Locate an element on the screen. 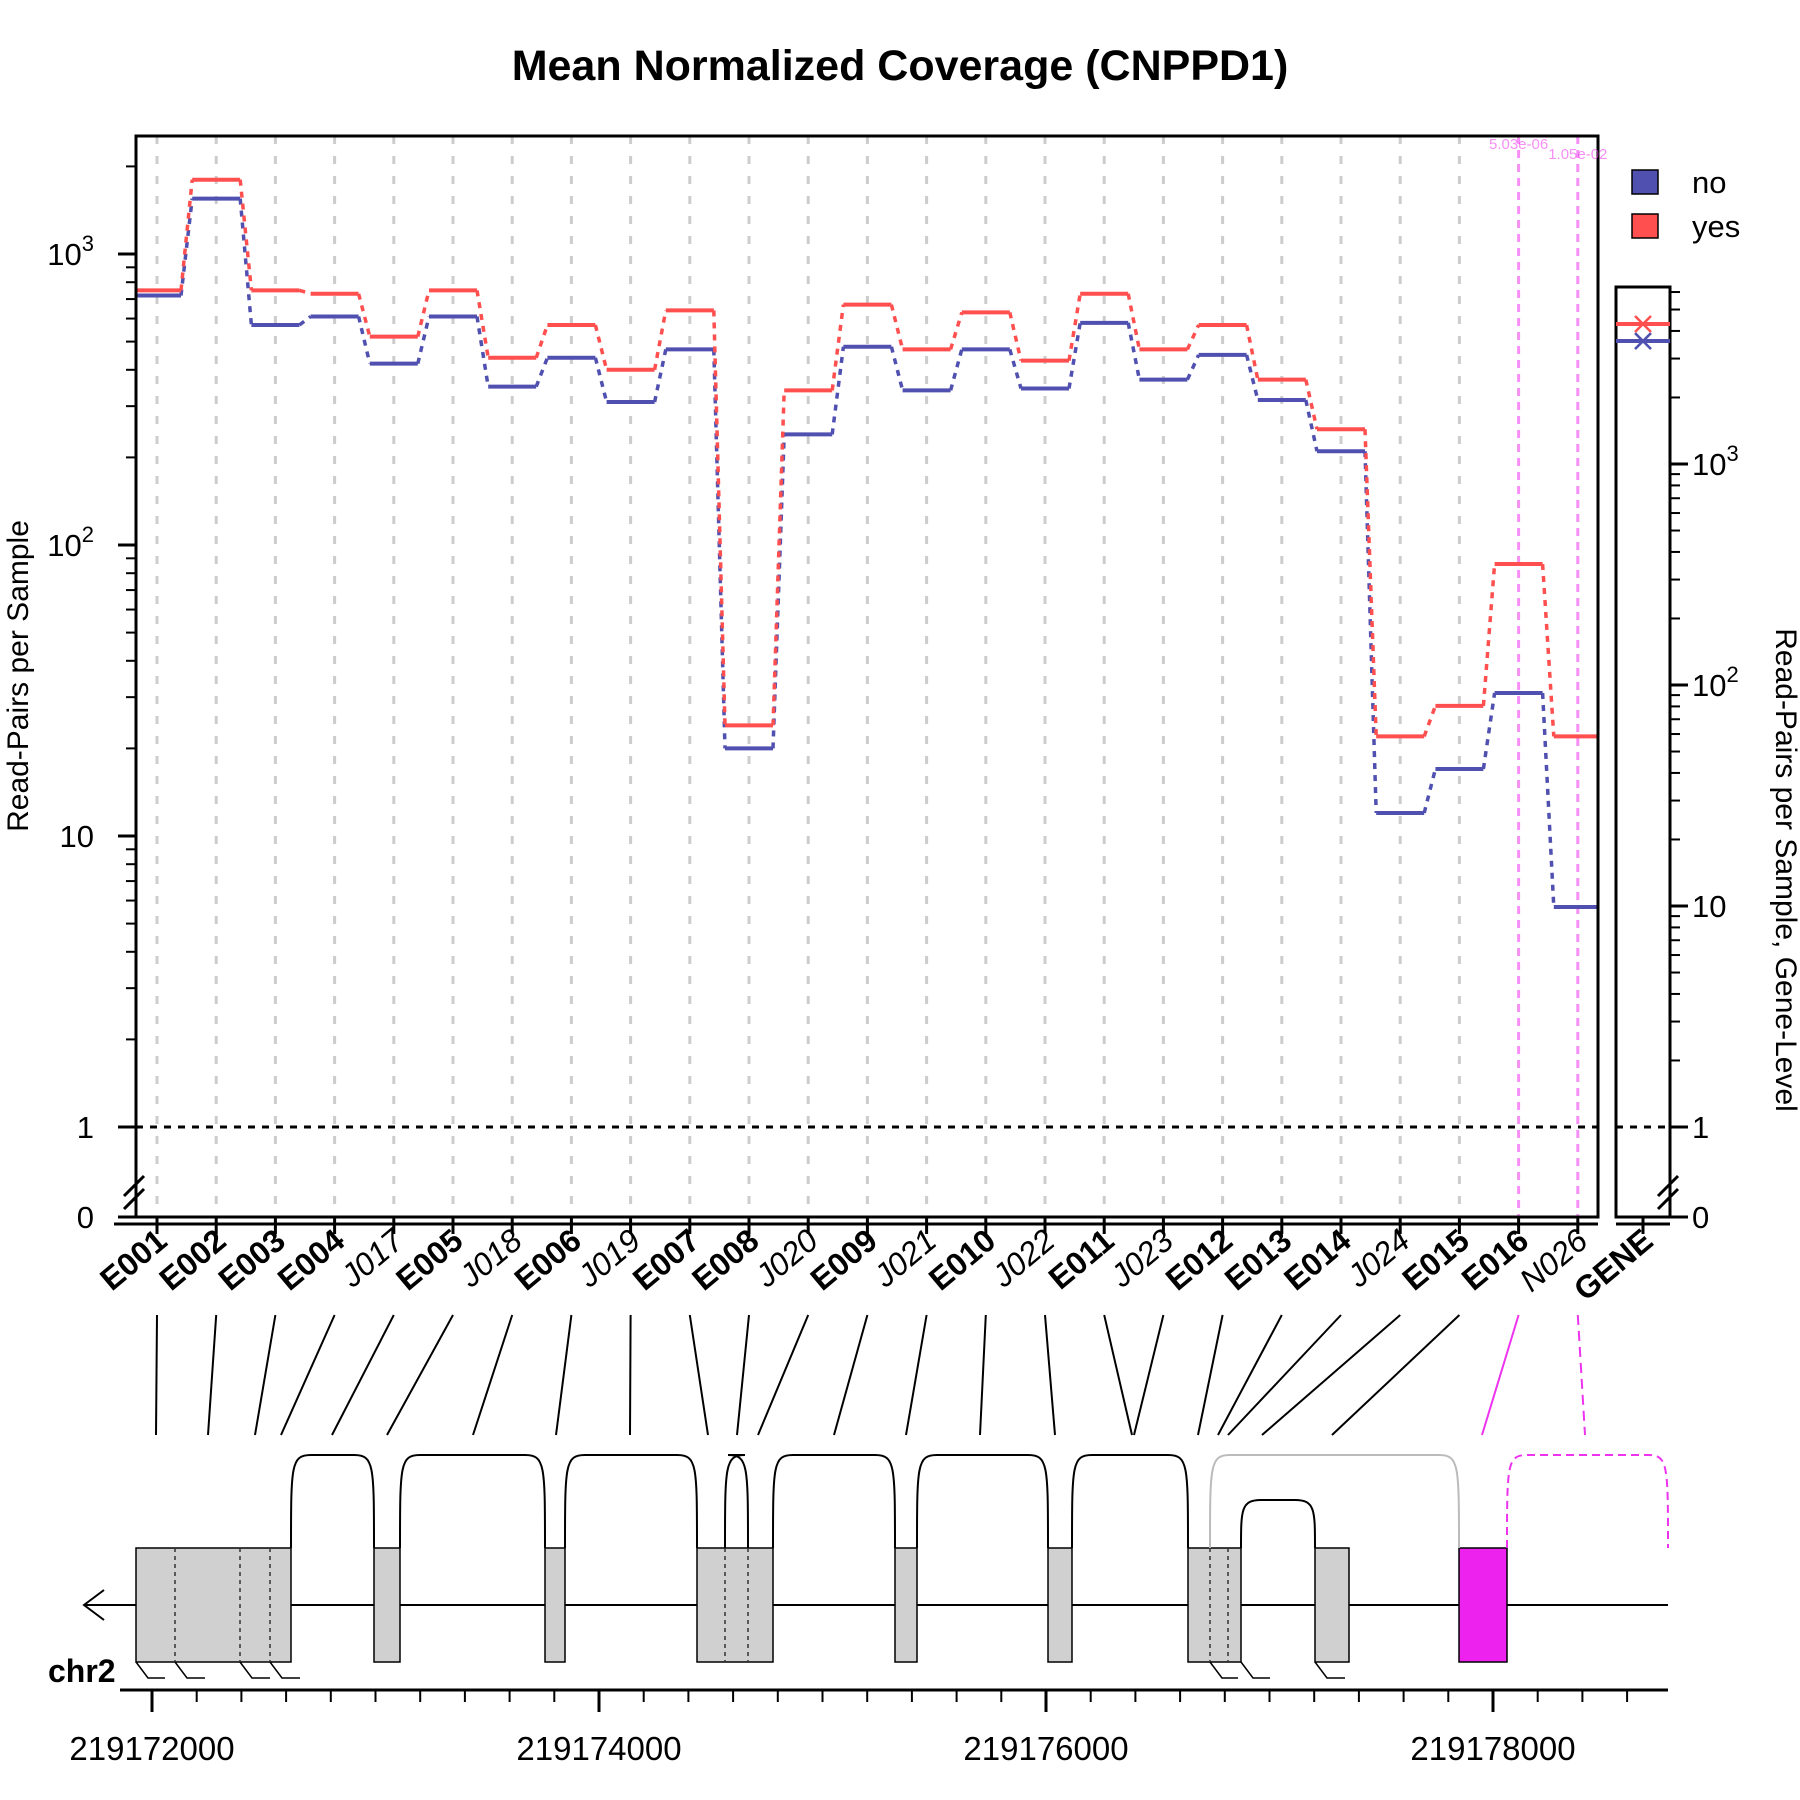  connector-j022 is located at coordinates (1050, 1375).